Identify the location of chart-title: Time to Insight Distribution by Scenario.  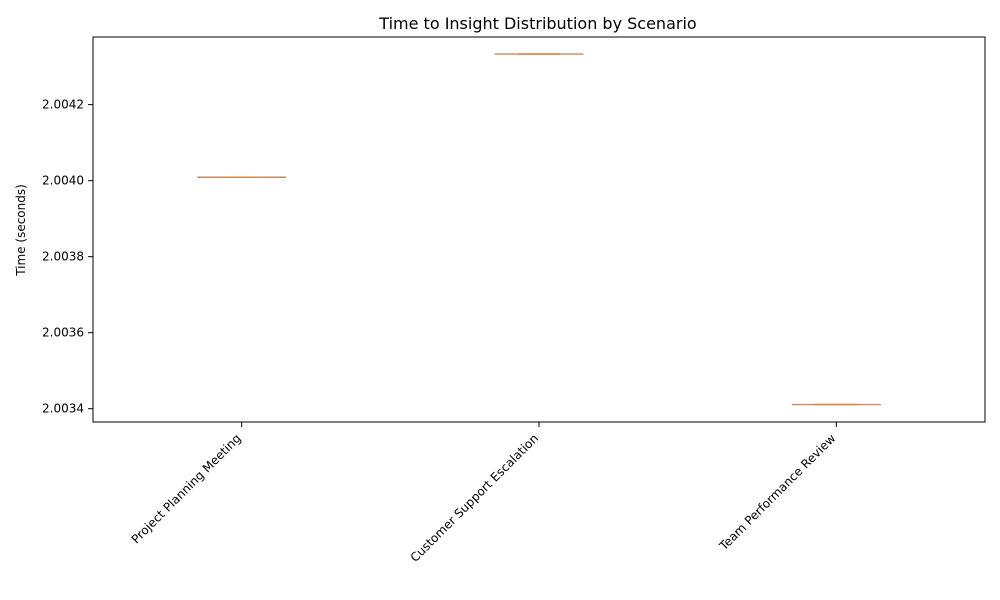
(537, 23).